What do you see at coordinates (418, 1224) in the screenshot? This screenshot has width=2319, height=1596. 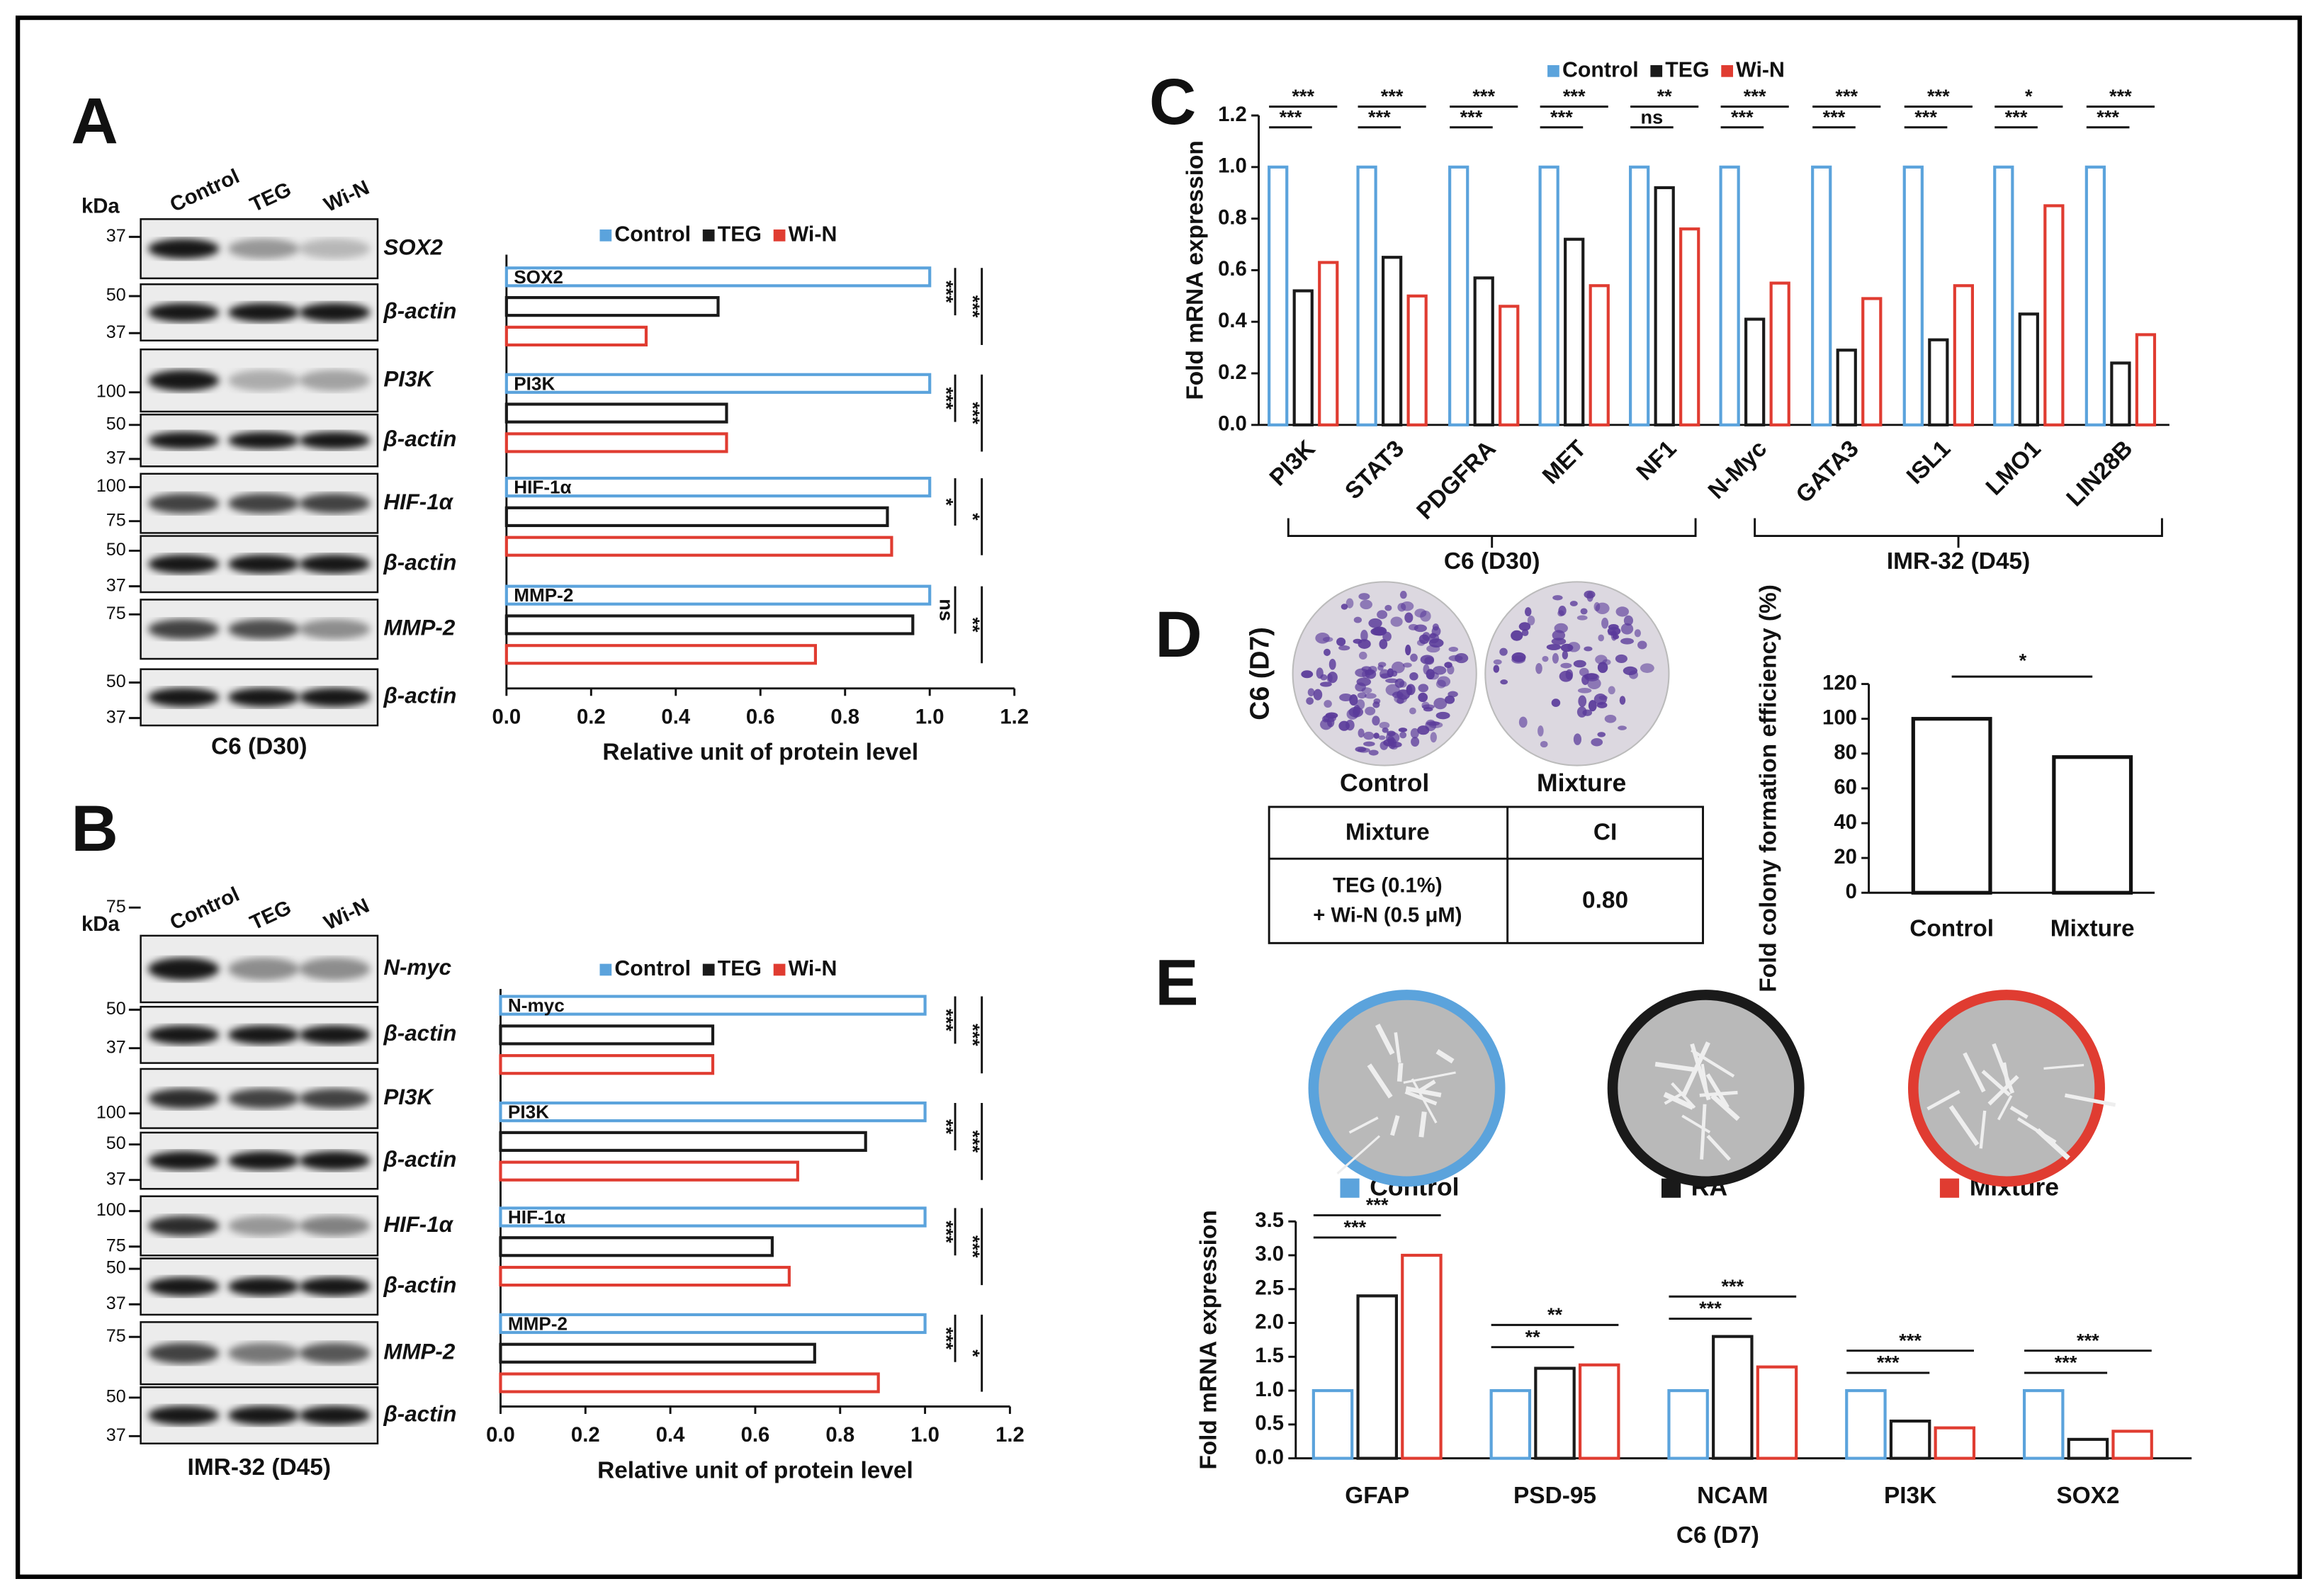 I see `blot-row-label: HIF-1α` at bounding box center [418, 1224].